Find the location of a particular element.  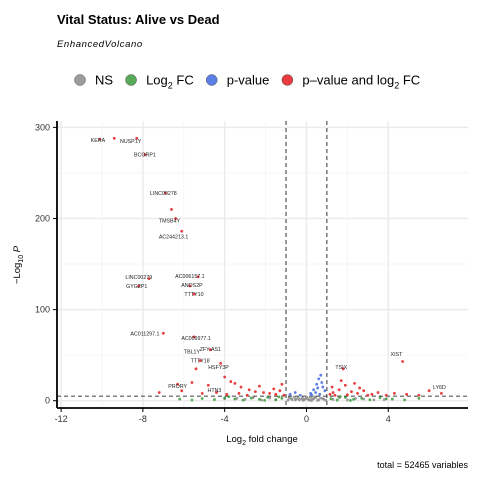

gene-label: AC009977.1 is located at coordinates (196, 339).